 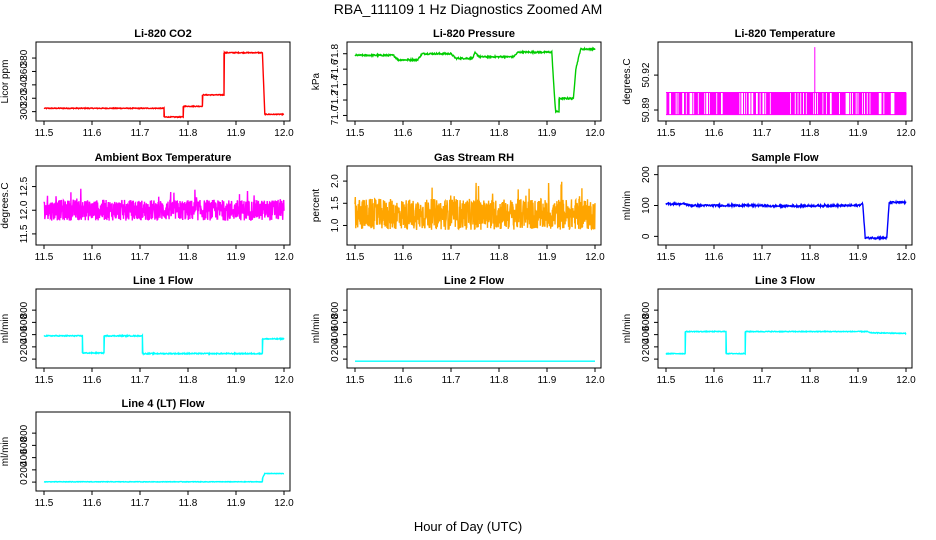 I want to click on y-tick-label: 12.5, so click(x=24, y=186).